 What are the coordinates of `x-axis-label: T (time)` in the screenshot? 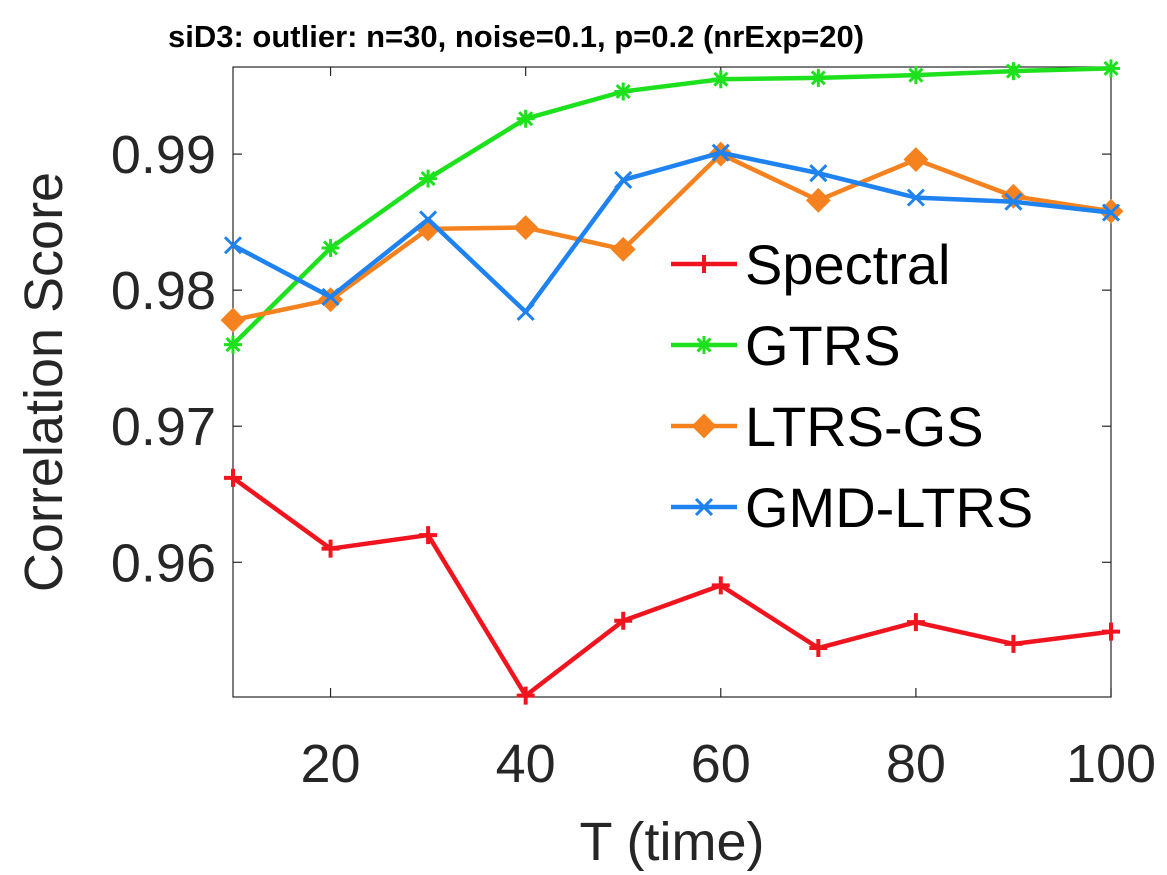 It's located at (672, 842).